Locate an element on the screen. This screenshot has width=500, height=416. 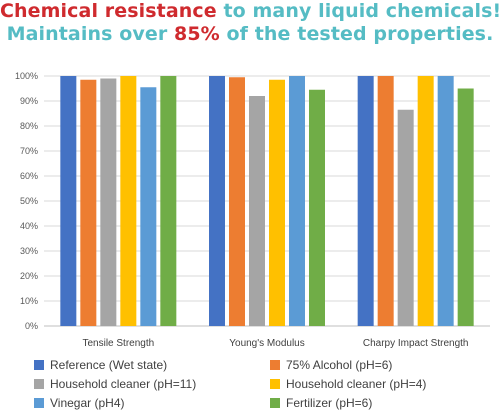
category-label: Tensile Strength is located at coordinates (118, 343).